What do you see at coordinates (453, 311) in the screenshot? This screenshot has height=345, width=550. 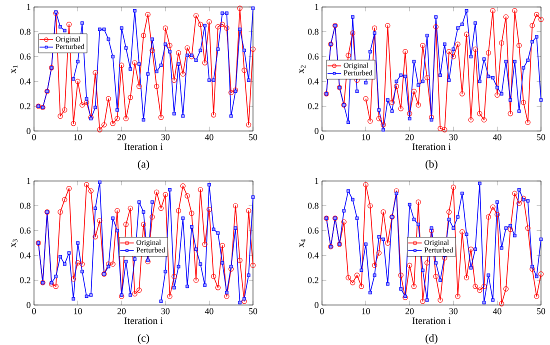 I see `x-tick-label: 30` at bounding box center [453, 311].